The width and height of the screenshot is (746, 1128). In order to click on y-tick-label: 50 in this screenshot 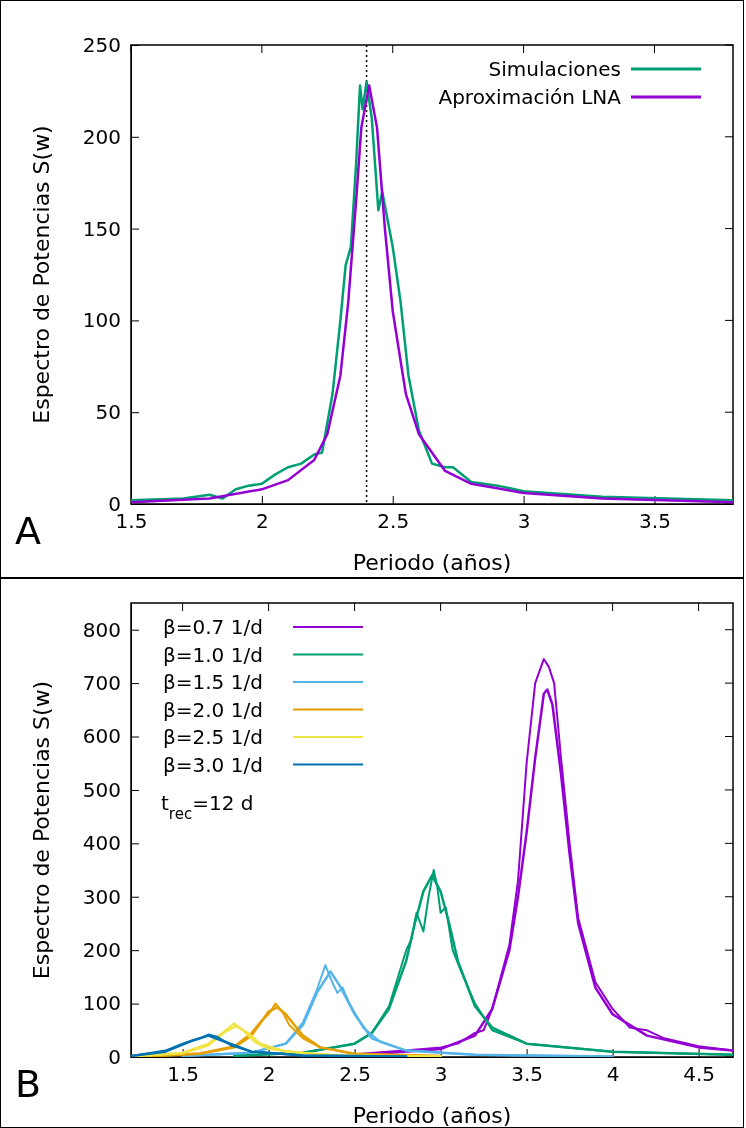, I will do `click(108, 412)`.